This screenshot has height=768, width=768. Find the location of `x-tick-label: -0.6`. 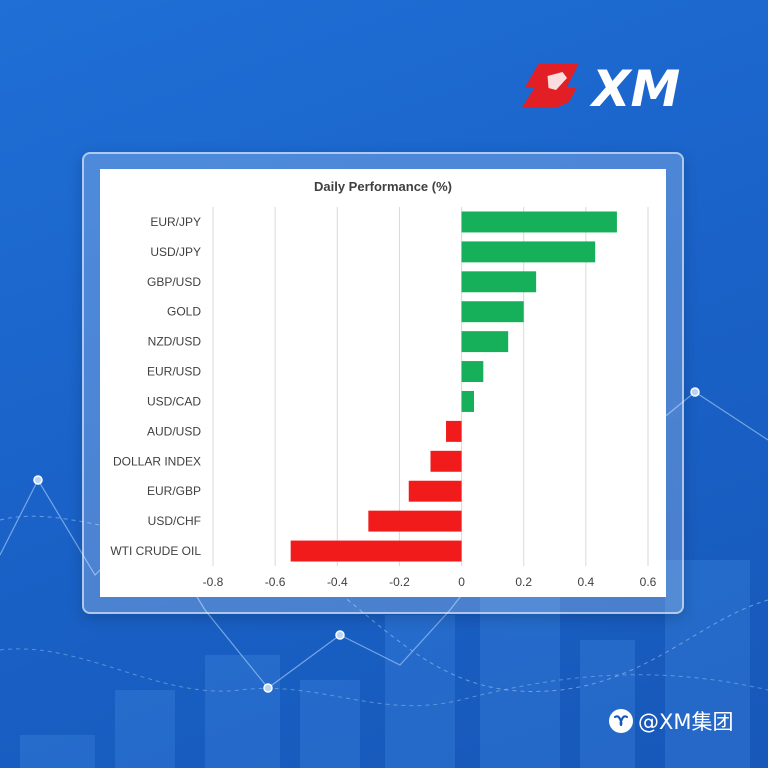

x-tick-label: -0.6 is located at coordinates (275, 582).